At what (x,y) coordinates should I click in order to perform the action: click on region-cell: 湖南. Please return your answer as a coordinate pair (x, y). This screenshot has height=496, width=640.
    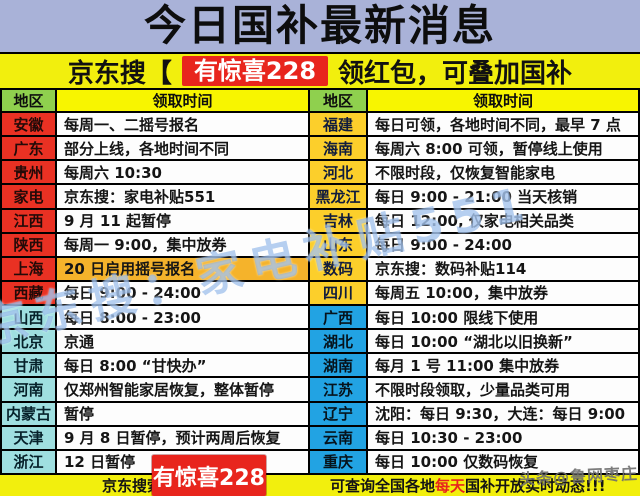
    Looking at the image, I should click on (338, 365).